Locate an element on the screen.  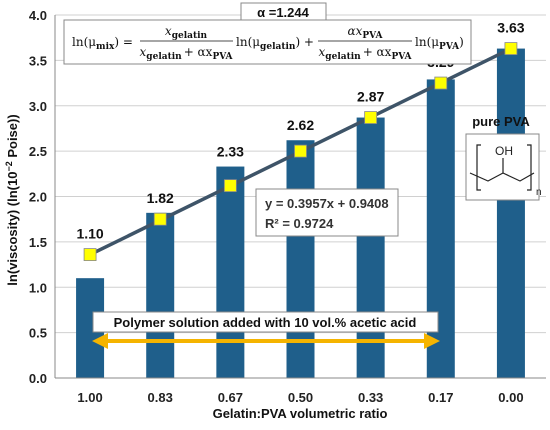
x-tick-label: 0.67 is located at coordinates (230, 397).